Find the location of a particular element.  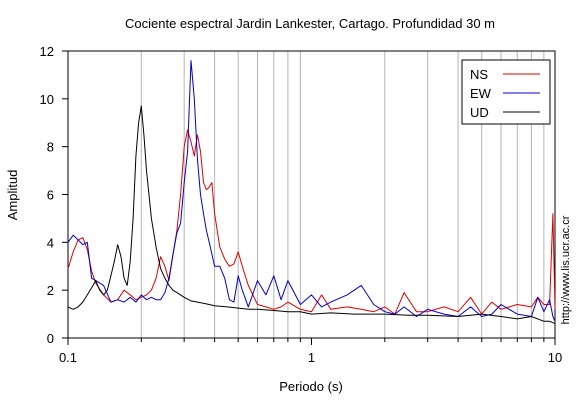

x-tick-label: 0.1 is located at coordinates (68, 357).